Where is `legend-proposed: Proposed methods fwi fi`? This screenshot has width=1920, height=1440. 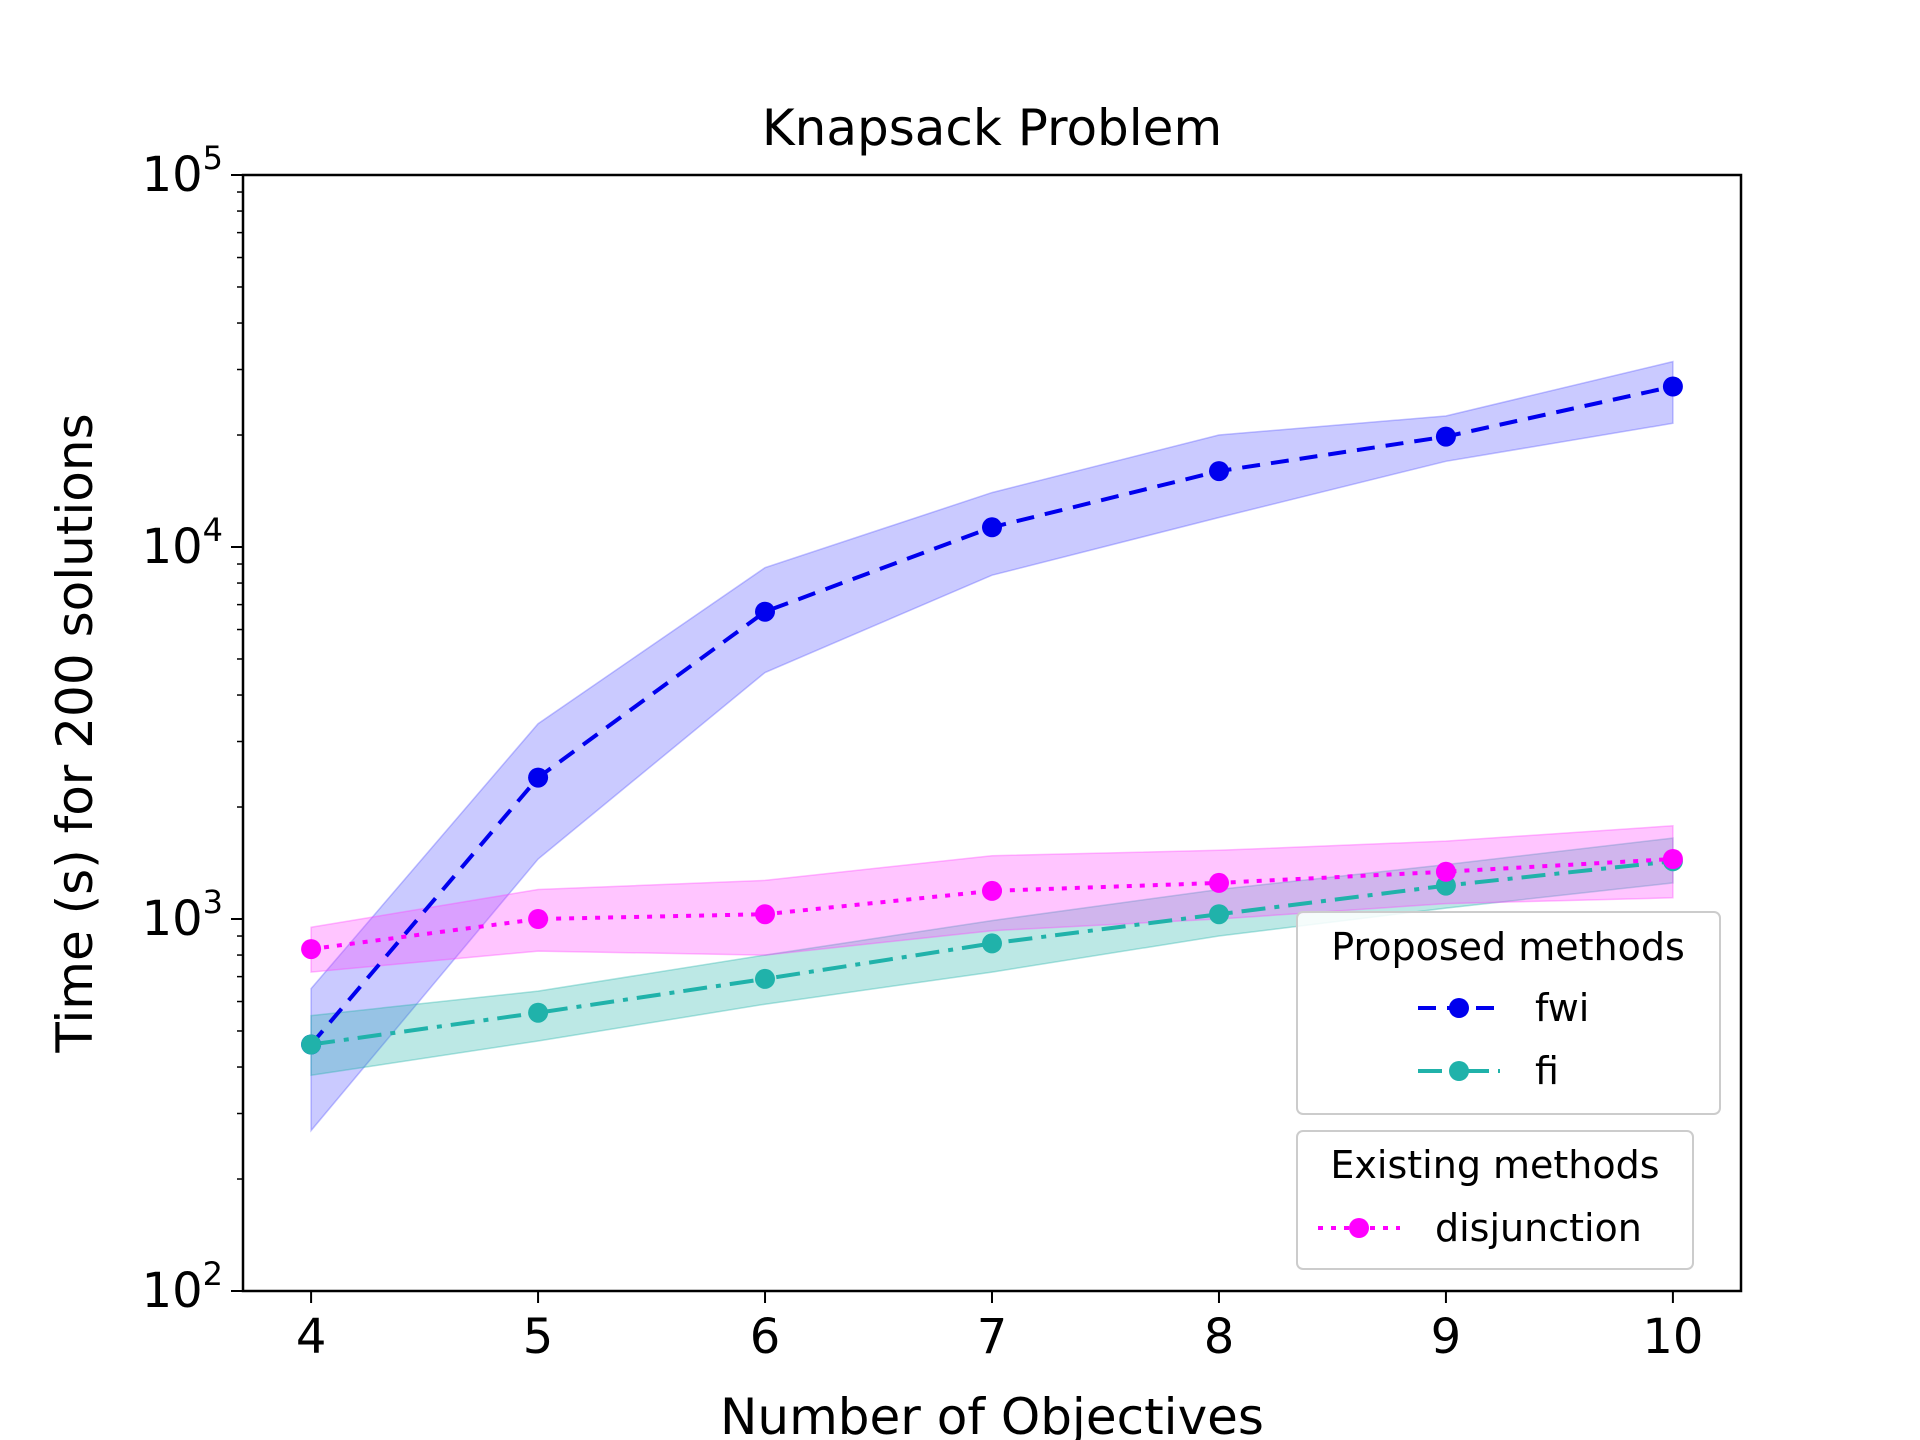
legend-proposed: Proposed methods fwi fi is located at coordinates (1508, 1013).